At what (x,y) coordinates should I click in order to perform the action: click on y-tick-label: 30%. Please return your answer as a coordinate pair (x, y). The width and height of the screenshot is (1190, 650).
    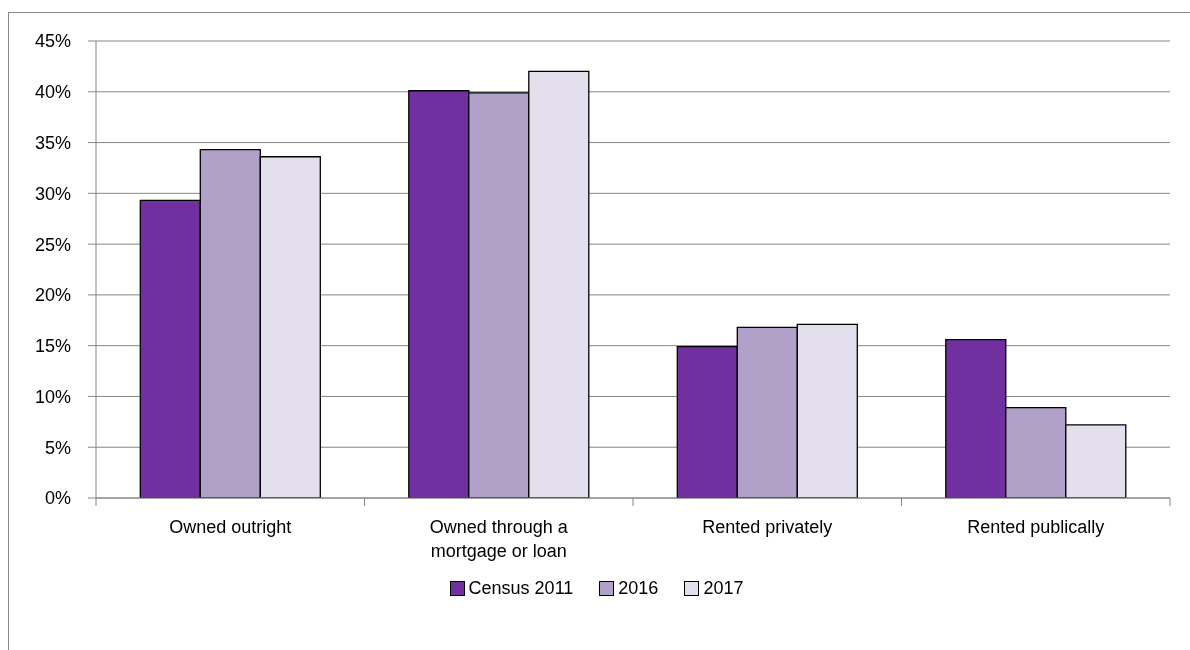
    Looking at the image, I should click on (52, 193).